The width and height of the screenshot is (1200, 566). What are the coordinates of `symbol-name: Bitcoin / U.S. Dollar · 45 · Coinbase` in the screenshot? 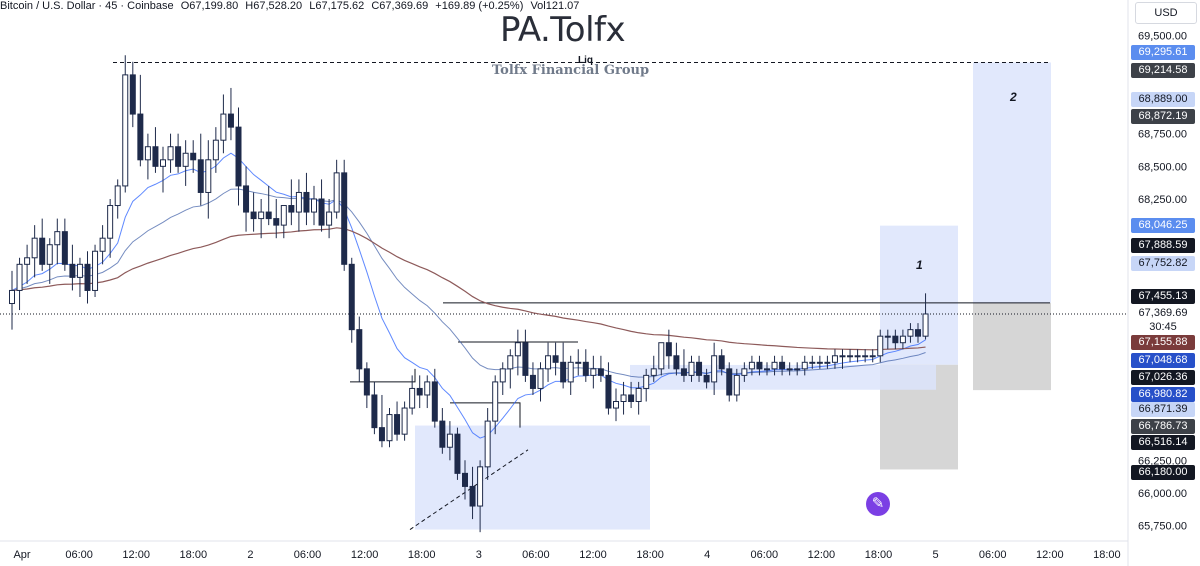 It's located at (87, 6).